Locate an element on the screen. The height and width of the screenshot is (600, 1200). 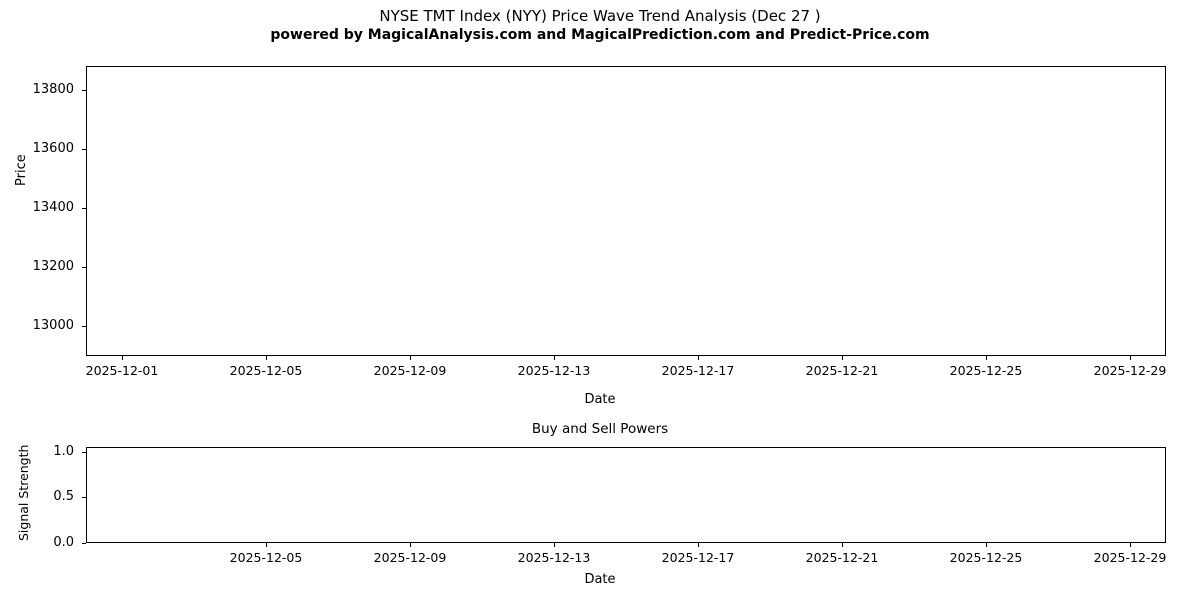
power-ytick-label: 1.0 is located at coordinates (63, 451).